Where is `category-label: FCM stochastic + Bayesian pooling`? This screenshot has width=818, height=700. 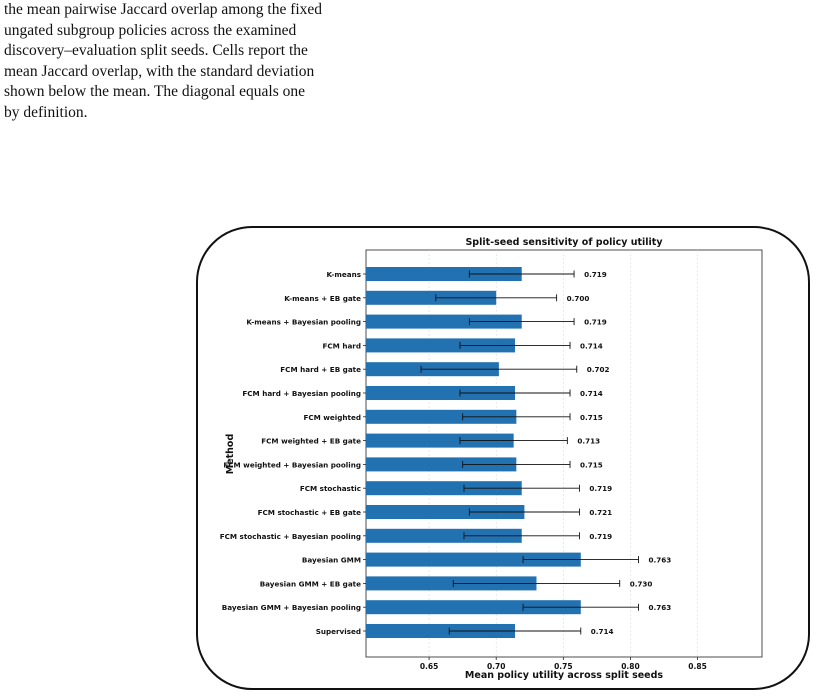
category-label: FCM stochastic + Bayesian pooling is located at coordinates (290, 536).